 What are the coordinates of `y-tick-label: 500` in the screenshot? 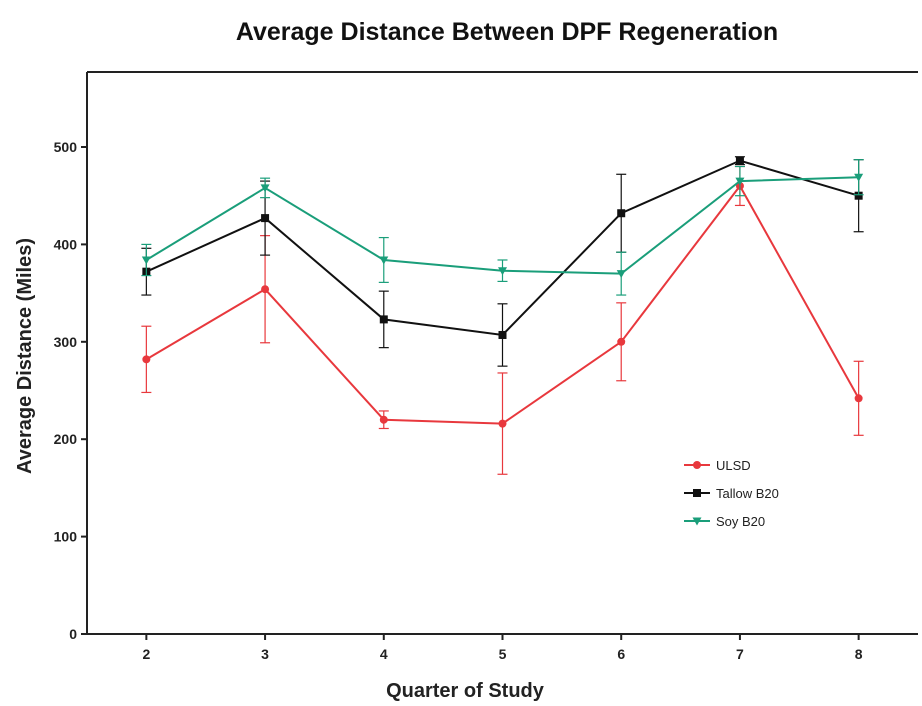 It's located at (66, 147).